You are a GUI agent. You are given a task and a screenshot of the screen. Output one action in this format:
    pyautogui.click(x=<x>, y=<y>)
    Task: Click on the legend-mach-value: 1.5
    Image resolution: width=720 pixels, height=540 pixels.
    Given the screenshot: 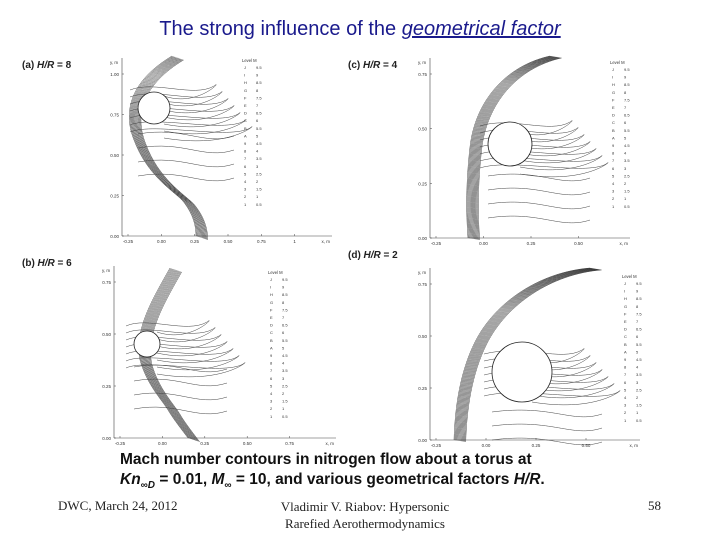 What is the action you would take?
    pyautogui.click(x=285, y=401)
    